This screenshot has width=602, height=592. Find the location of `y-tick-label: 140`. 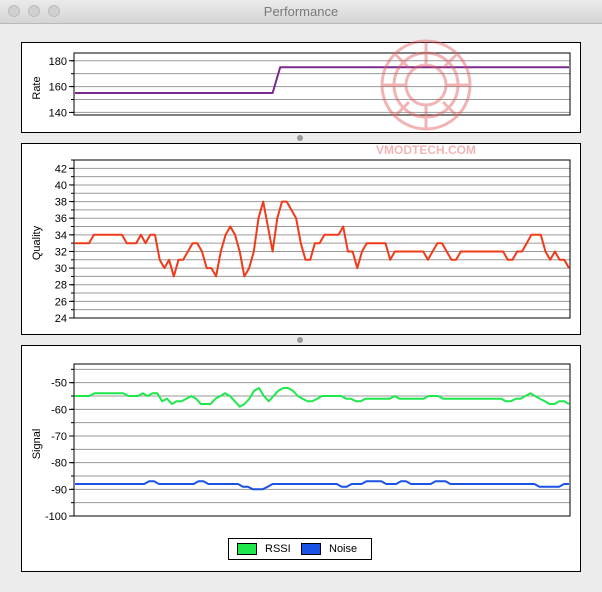

y-tick-label: 140 is located at coordinates (58, 113).